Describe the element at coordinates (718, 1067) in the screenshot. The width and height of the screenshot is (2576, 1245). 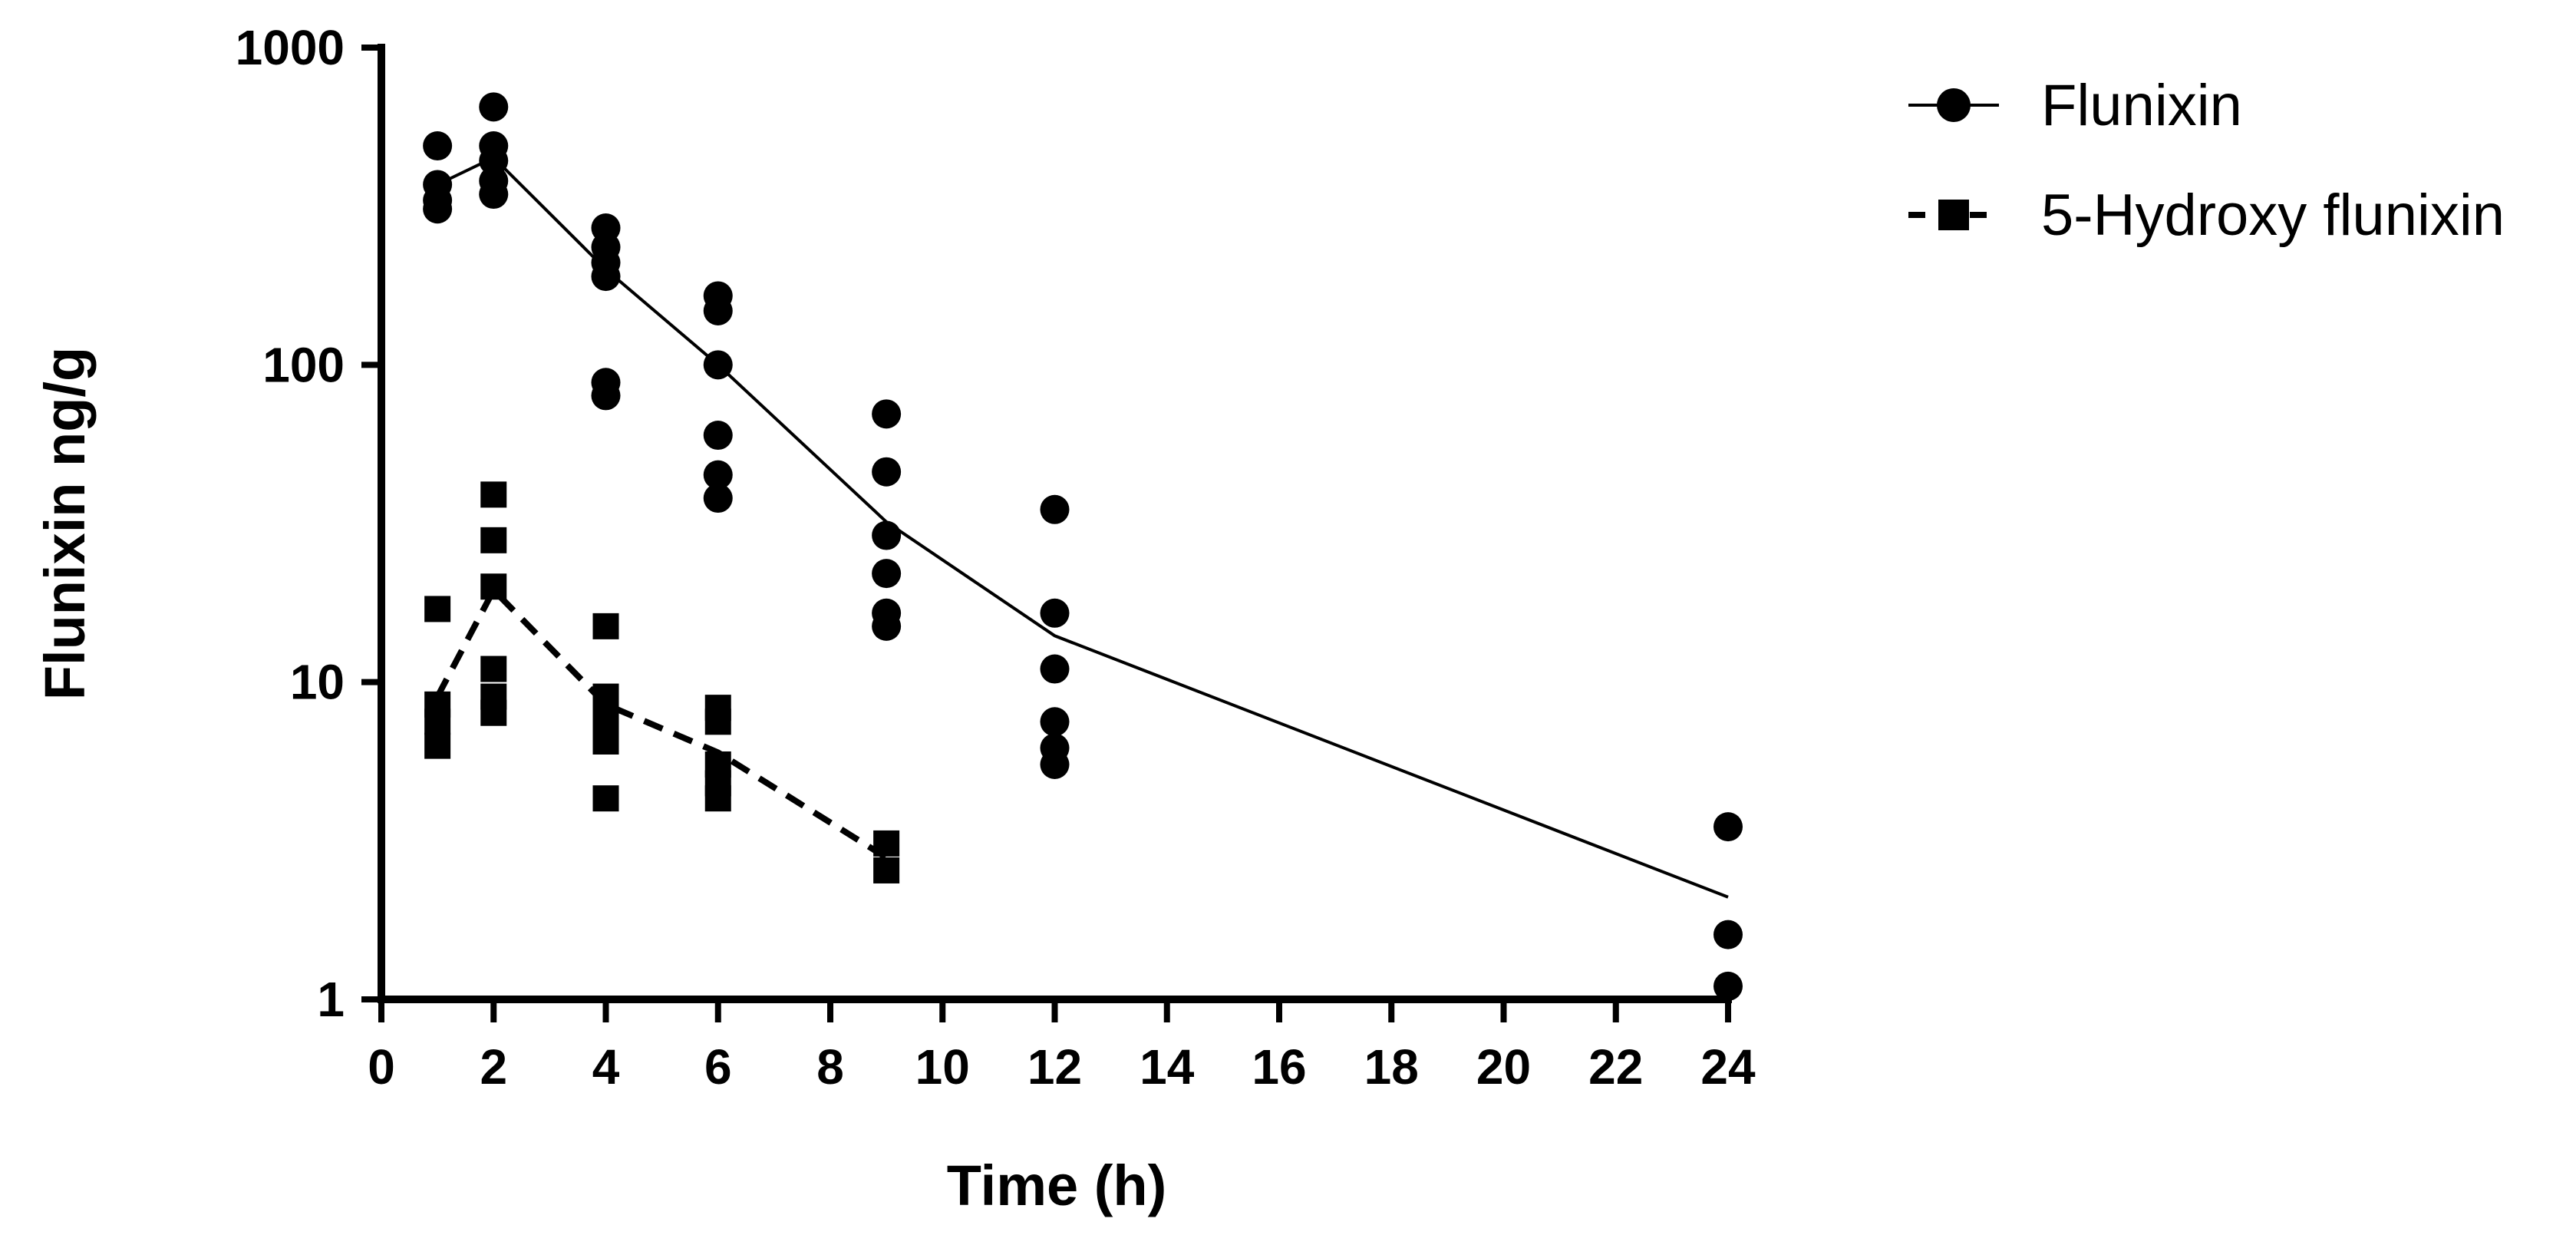
I see `x-tick-label: 6` at that location.